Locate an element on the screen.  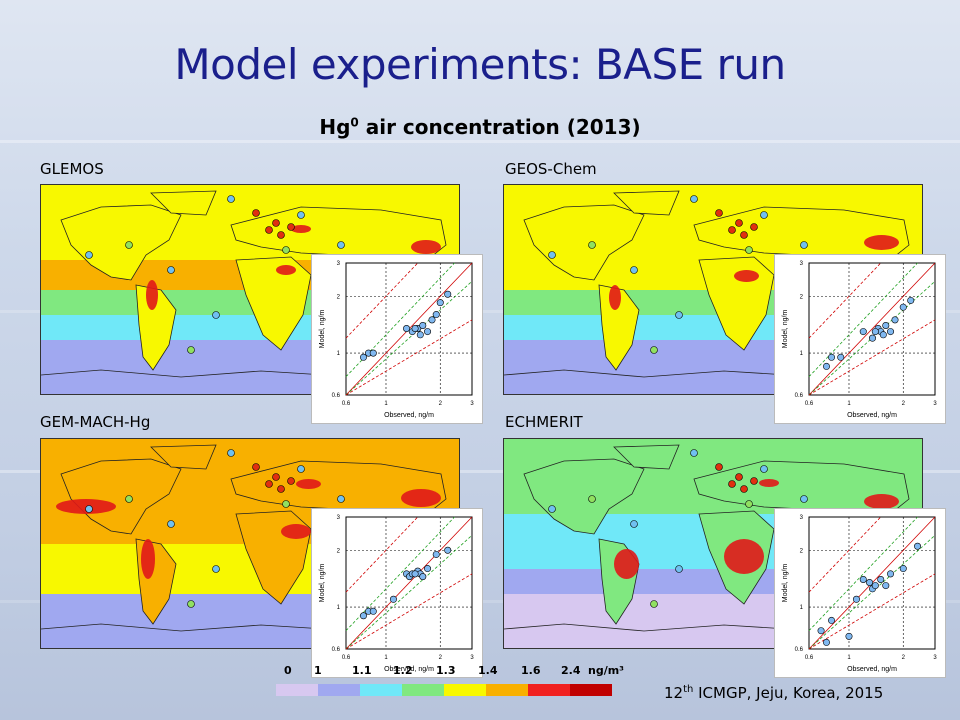
legend-label: 1.3 is located at coordinates (446, 670).